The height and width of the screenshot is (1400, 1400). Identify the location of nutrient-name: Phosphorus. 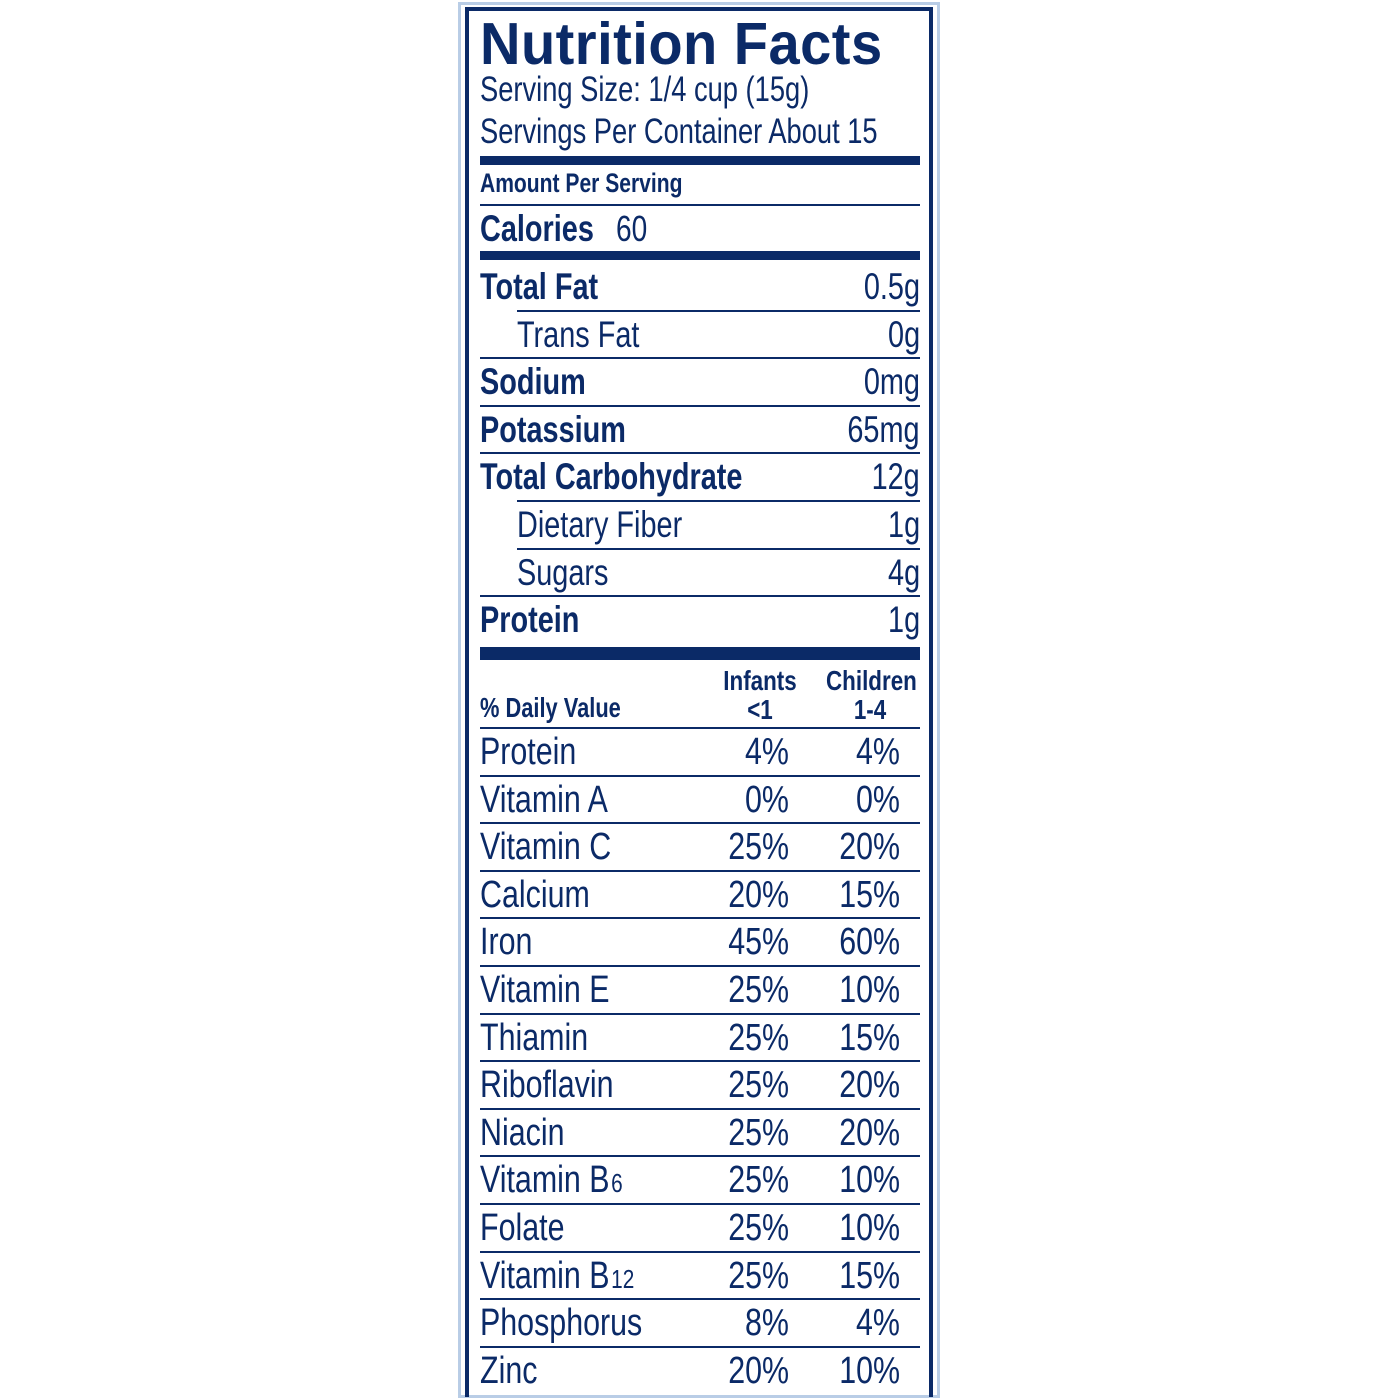
(561, 1323).